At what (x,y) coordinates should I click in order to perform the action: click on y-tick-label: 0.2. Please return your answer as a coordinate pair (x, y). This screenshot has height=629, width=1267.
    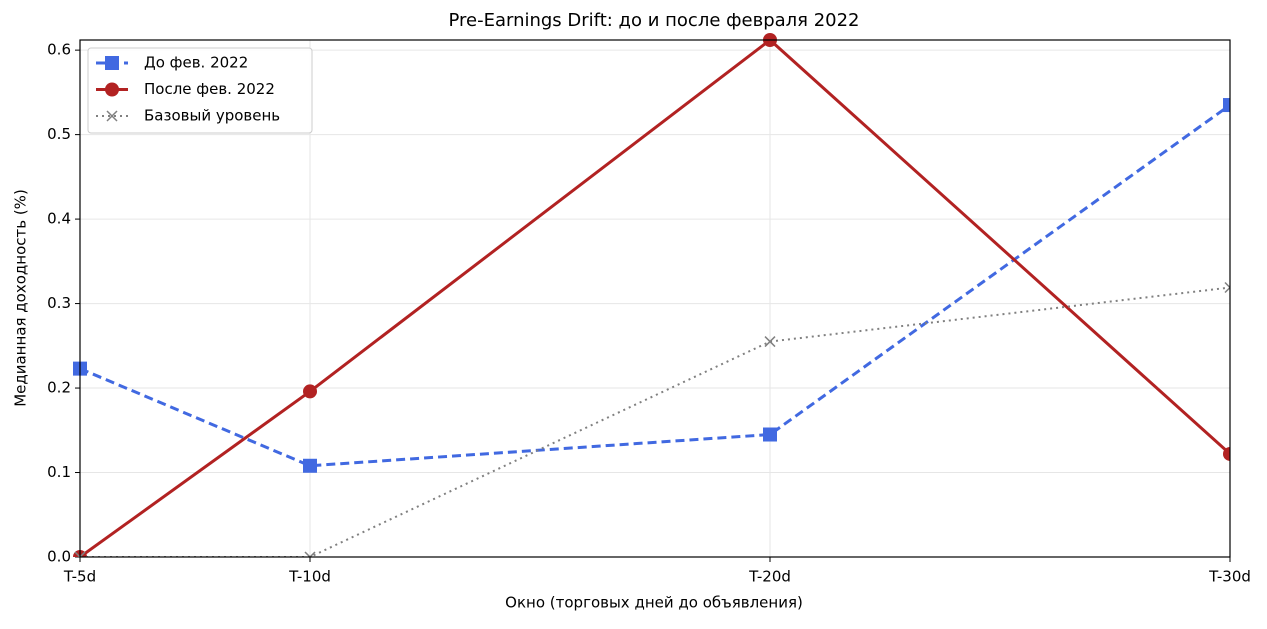
    Looking at the image, I should click on (59, 388).